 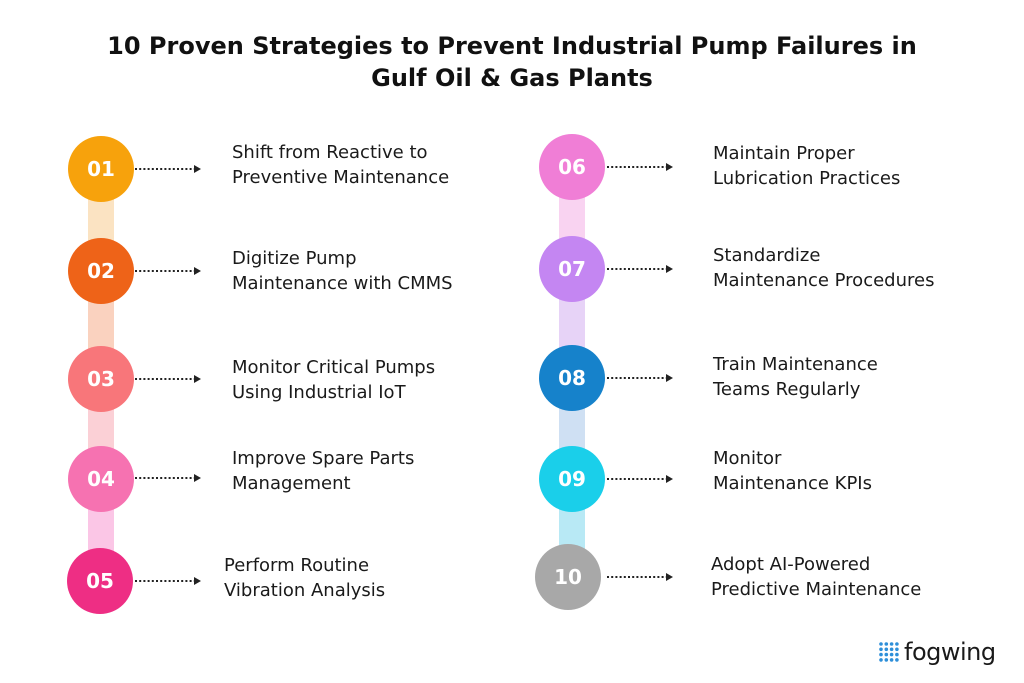 What do you see at coordinates (101, 169) in the screenshot?
I see `step-number-badge: 01` at bounding box center [101, 169].